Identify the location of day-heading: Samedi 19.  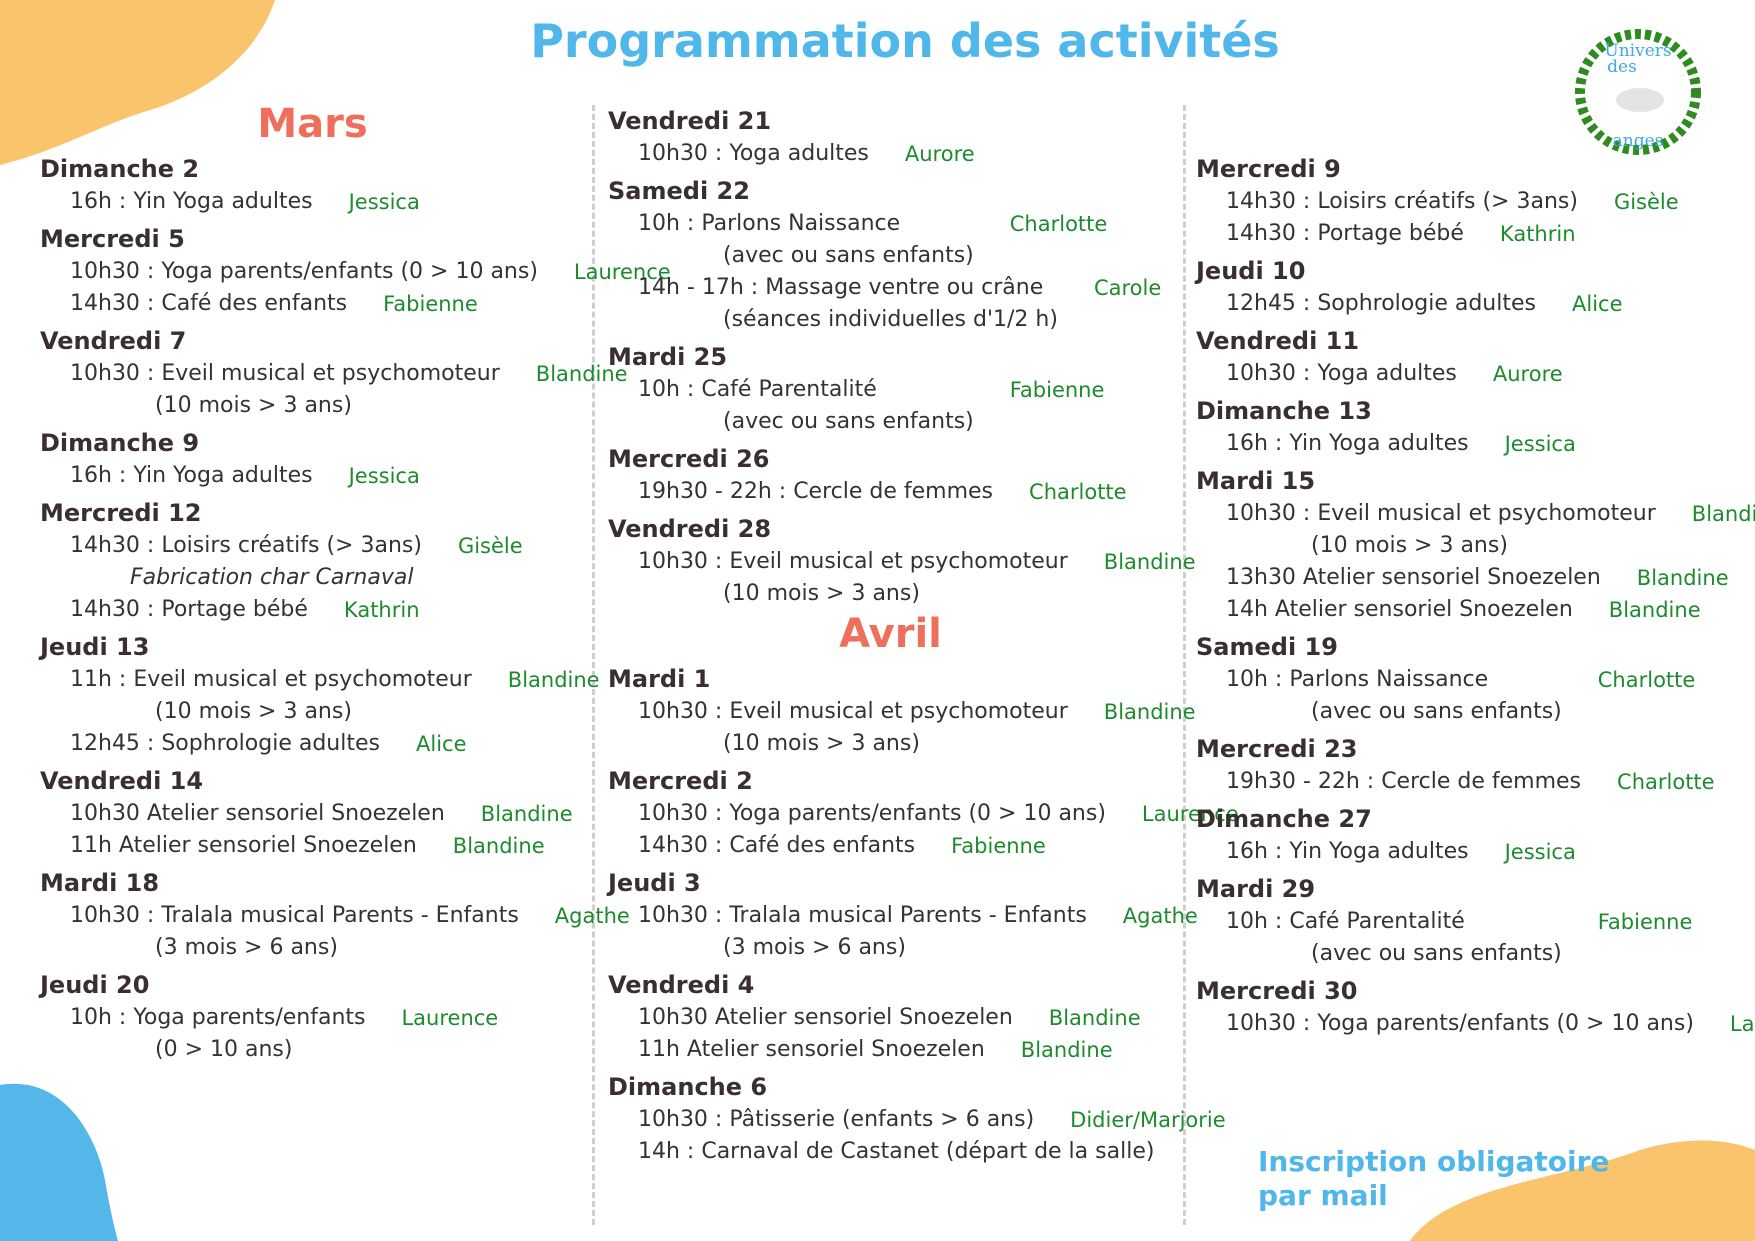
(1267, 647).